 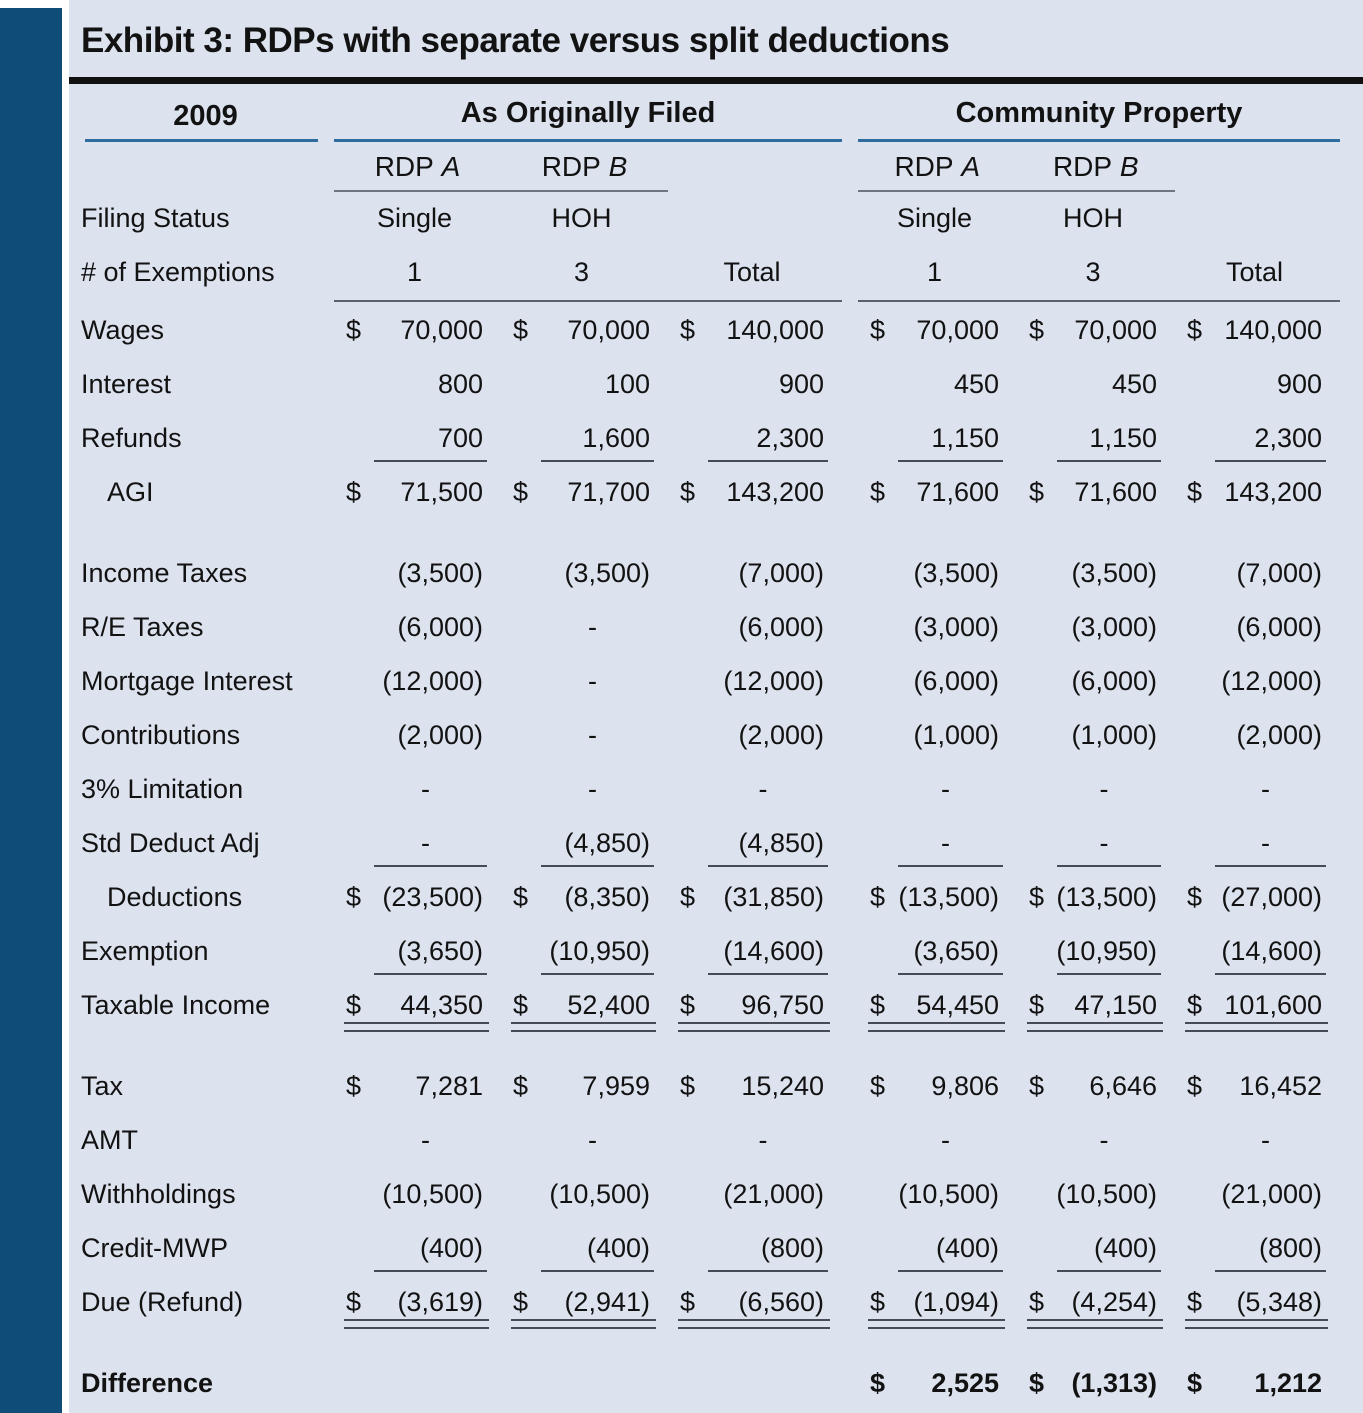 What do you see at coordinates (755, 385) in the screenshot?
I see `cell: 900` at bounding box center [755, 385].